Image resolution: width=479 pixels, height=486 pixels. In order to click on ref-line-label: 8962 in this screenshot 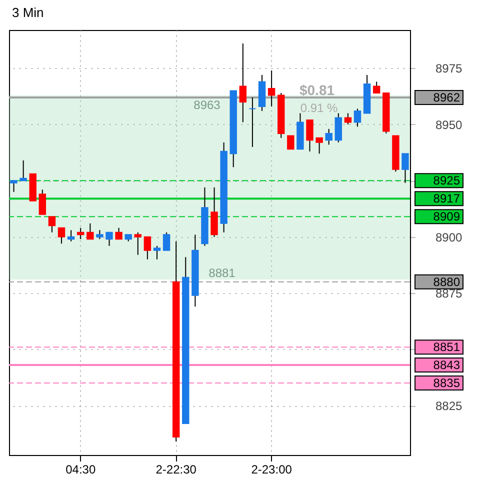, I will do `click(446, 97)`.